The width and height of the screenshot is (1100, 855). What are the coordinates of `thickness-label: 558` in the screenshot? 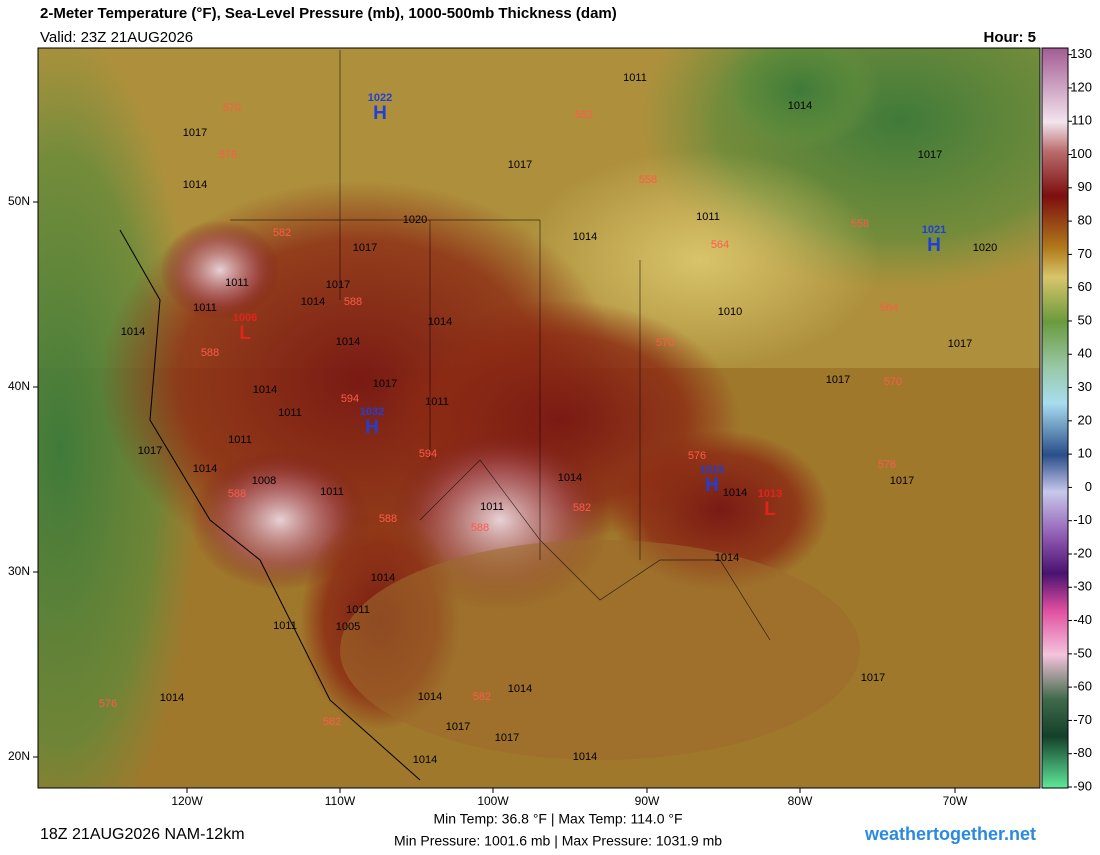 It's located at (860, 224).